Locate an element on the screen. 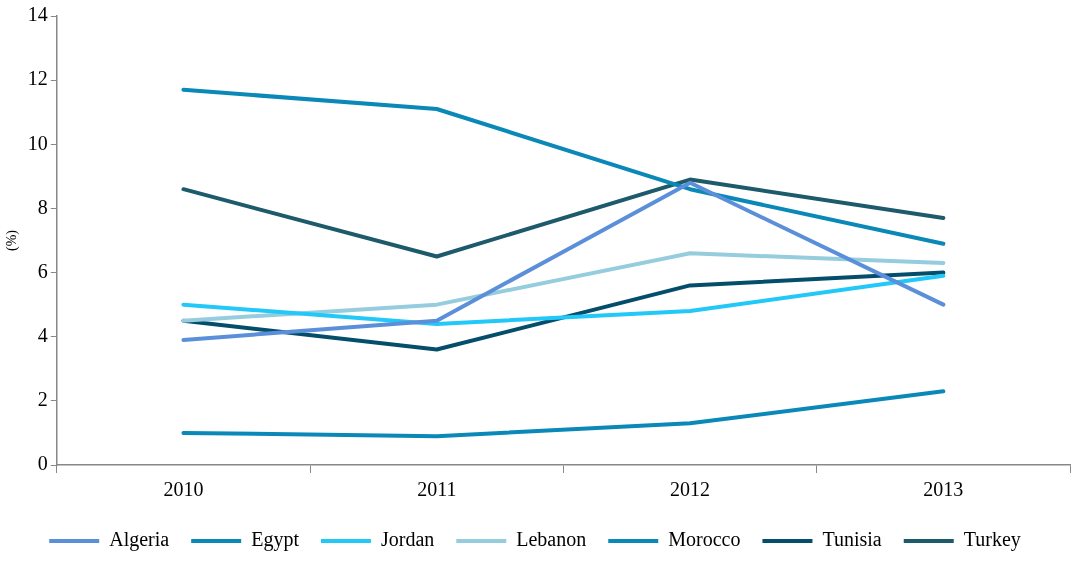 The image size is (1086, 561). x-tick-label: 2011 is located at coordinates (437, 489).